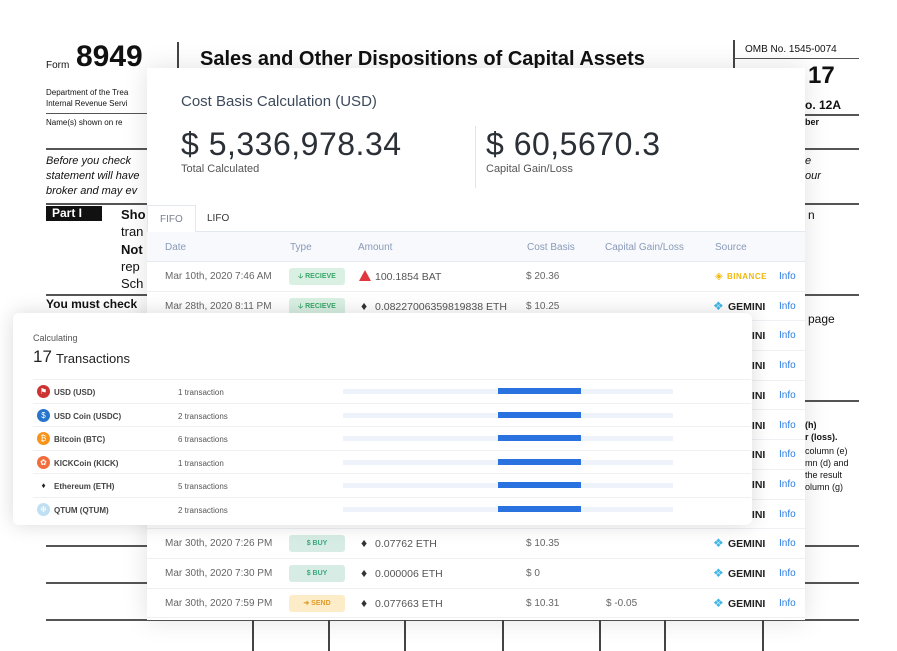 The width and height of the screenshot is (897, 651). Describe the element at coordinates (551, 247) in the screenshot. I see `col-cost-basis: Cost Basis` at that location.